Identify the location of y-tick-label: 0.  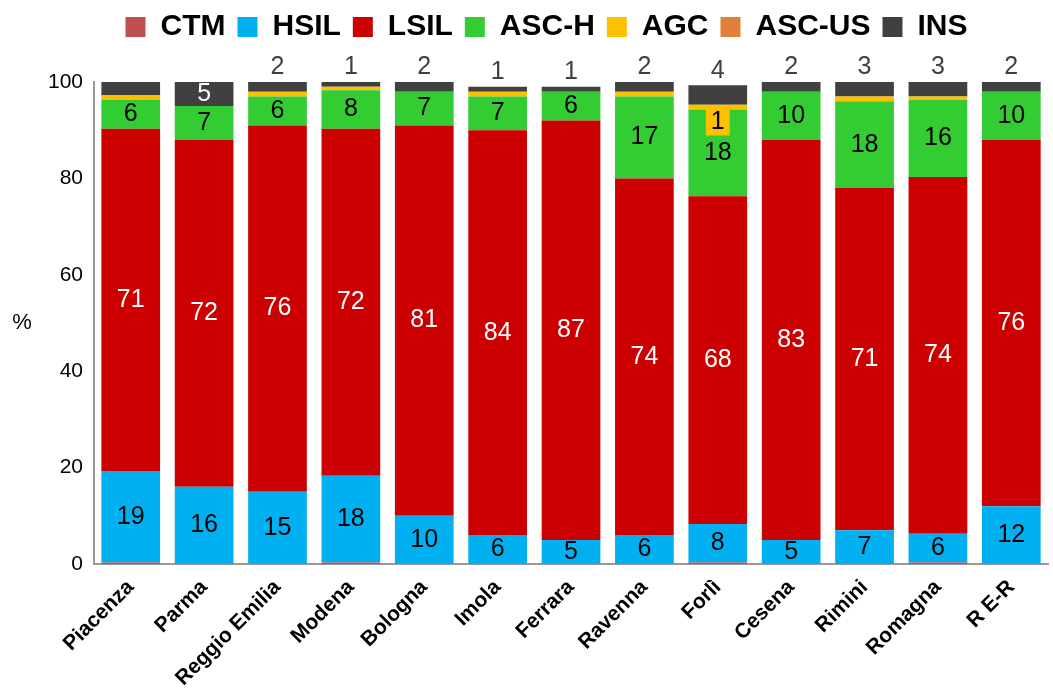
(77, 562).